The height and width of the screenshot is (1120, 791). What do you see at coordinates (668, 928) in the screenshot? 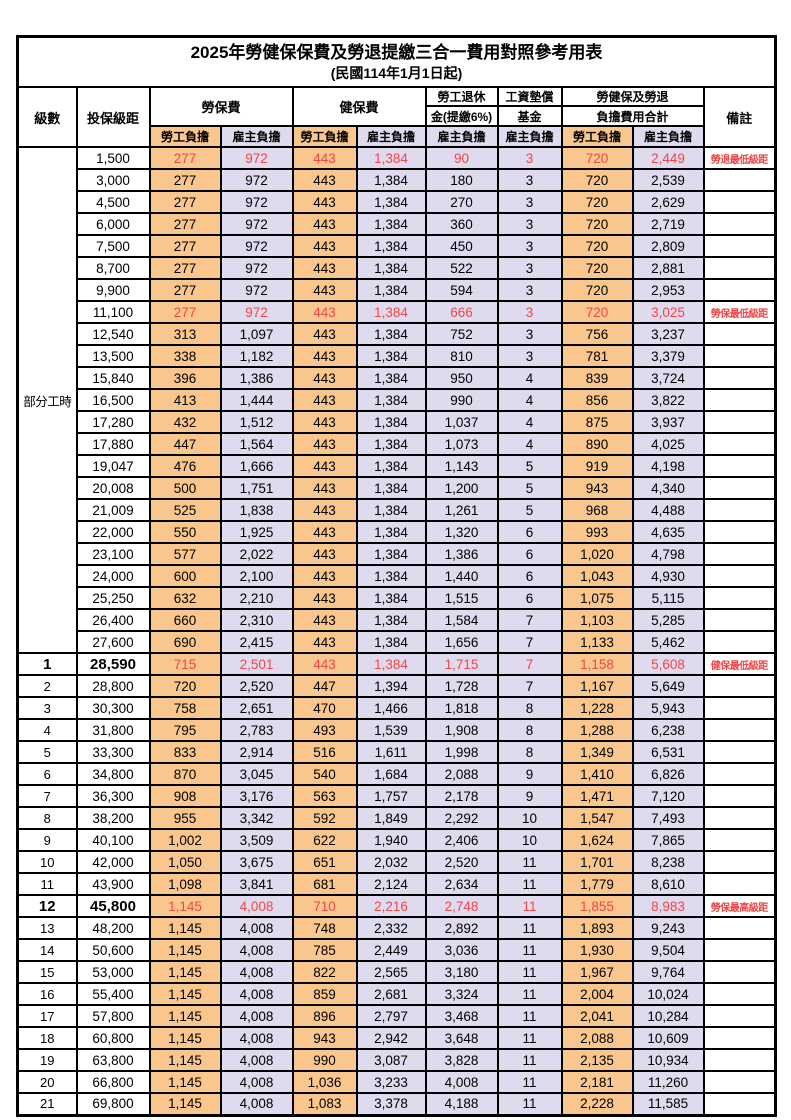
I see `value-cell: 9,243` at bounding box center [668, 928].